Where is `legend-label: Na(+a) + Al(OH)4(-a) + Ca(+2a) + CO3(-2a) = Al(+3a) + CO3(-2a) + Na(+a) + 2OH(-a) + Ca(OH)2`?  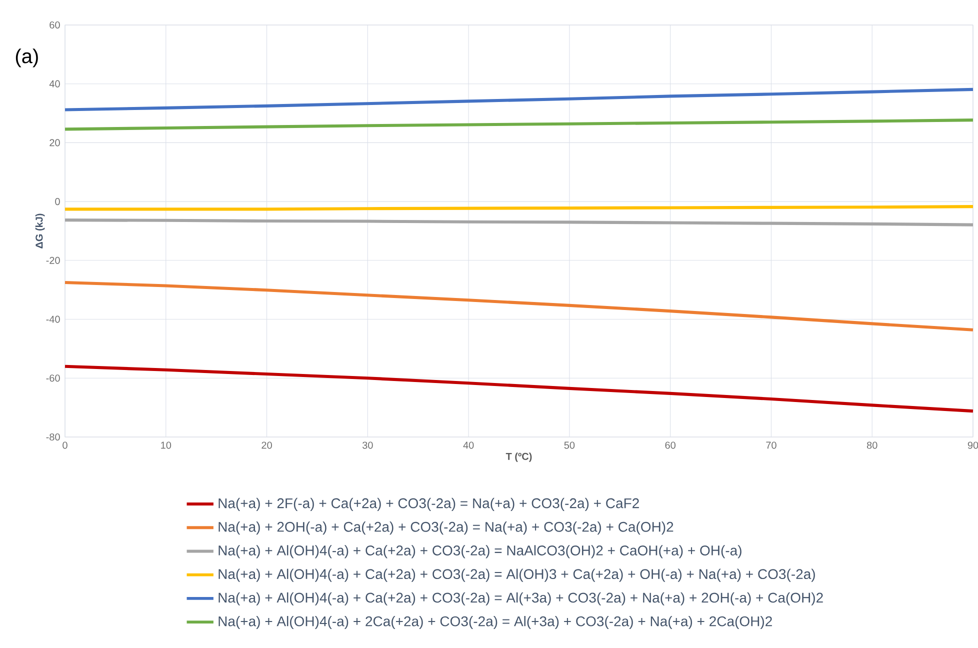
legend-label: Na(+a) + Al(OH)4(-a) + Ca(+2a) + CO3(-2a) = Al(+3a) + CO3(-2a) + Na(+a) + 2OH(-a) + Ca(OH)2 is located at coordinates (520, 599).